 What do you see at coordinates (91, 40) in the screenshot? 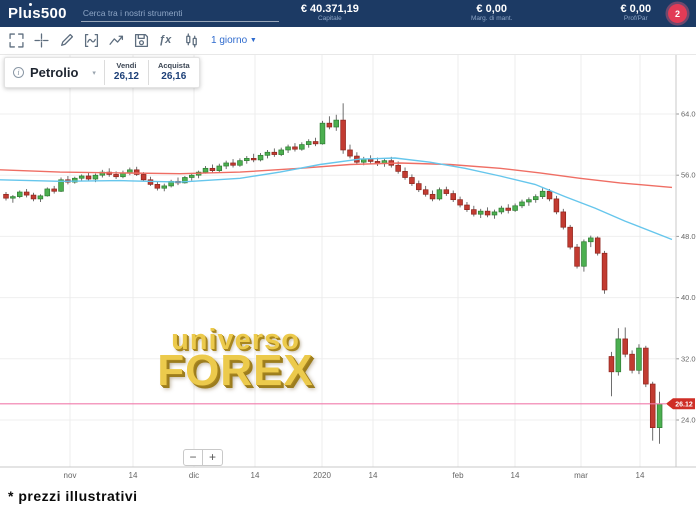
I see `indicators-icon` at bounding box center [91, 40].